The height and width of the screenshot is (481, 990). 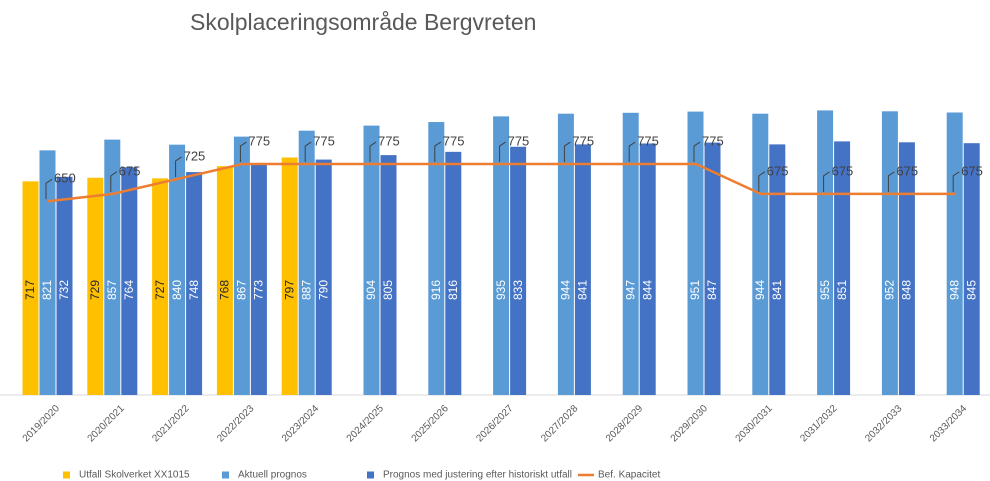 What do you see at coordinates (518, 290) in the screenshot?
I see `bar-value-label: 833` at bounding box center [518, 290].